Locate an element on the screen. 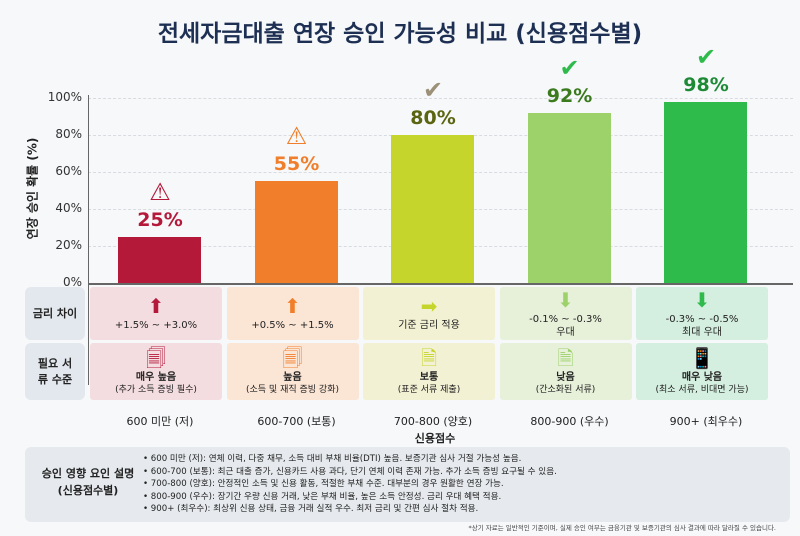 This screenshot has height=536, width=800. docs-cell: 🗎 보통 (표준 서류 제출) is located at coordinates (429, 371).